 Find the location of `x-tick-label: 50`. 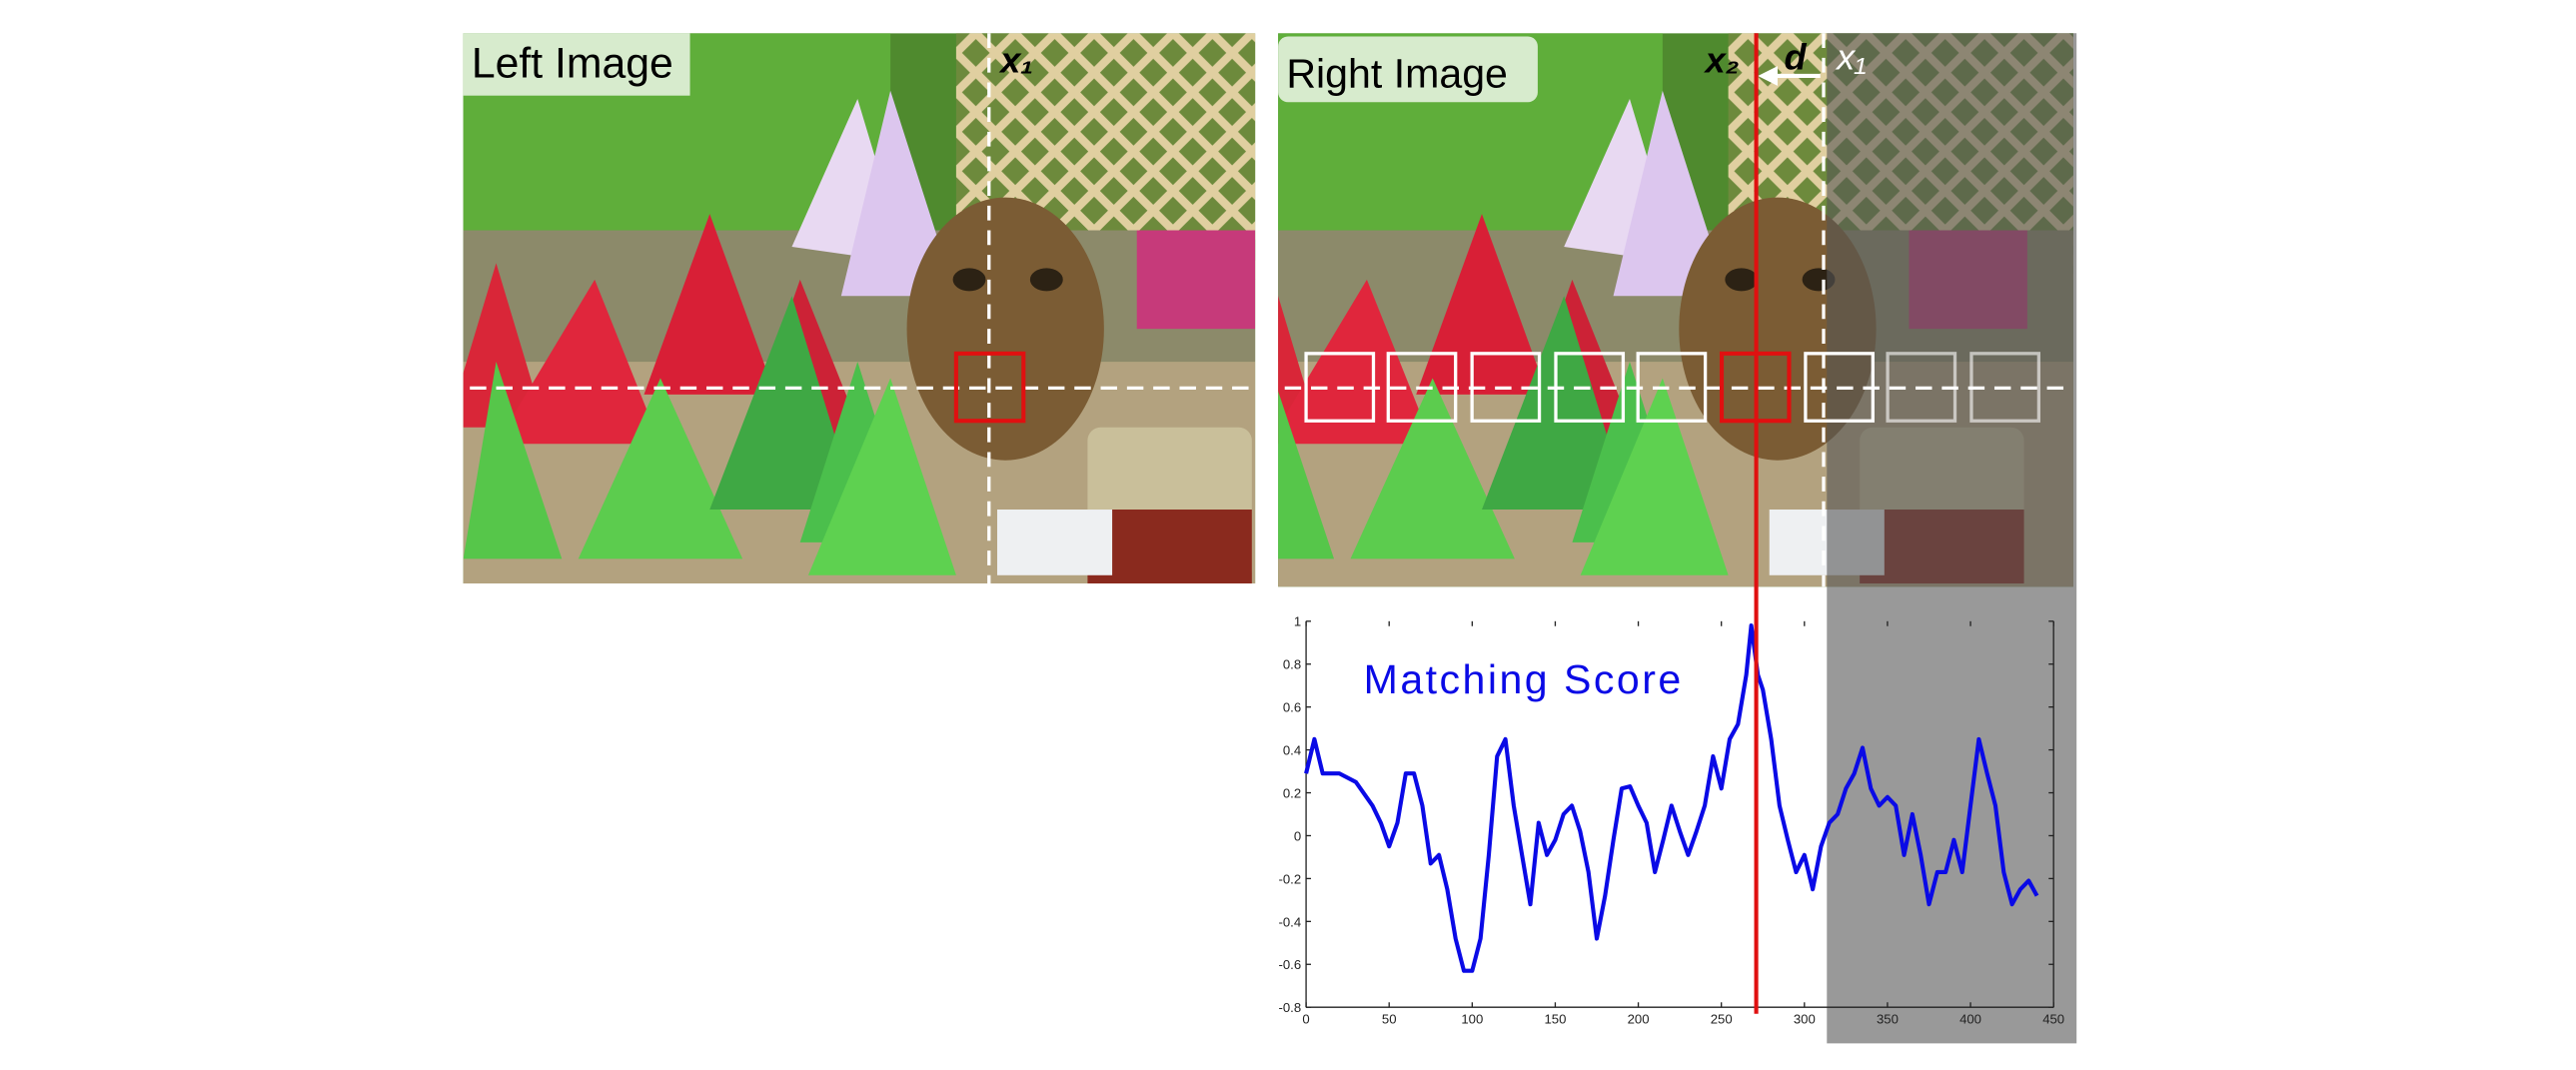

x-tick-label: 50 is located at coordinates (1389, 1020).